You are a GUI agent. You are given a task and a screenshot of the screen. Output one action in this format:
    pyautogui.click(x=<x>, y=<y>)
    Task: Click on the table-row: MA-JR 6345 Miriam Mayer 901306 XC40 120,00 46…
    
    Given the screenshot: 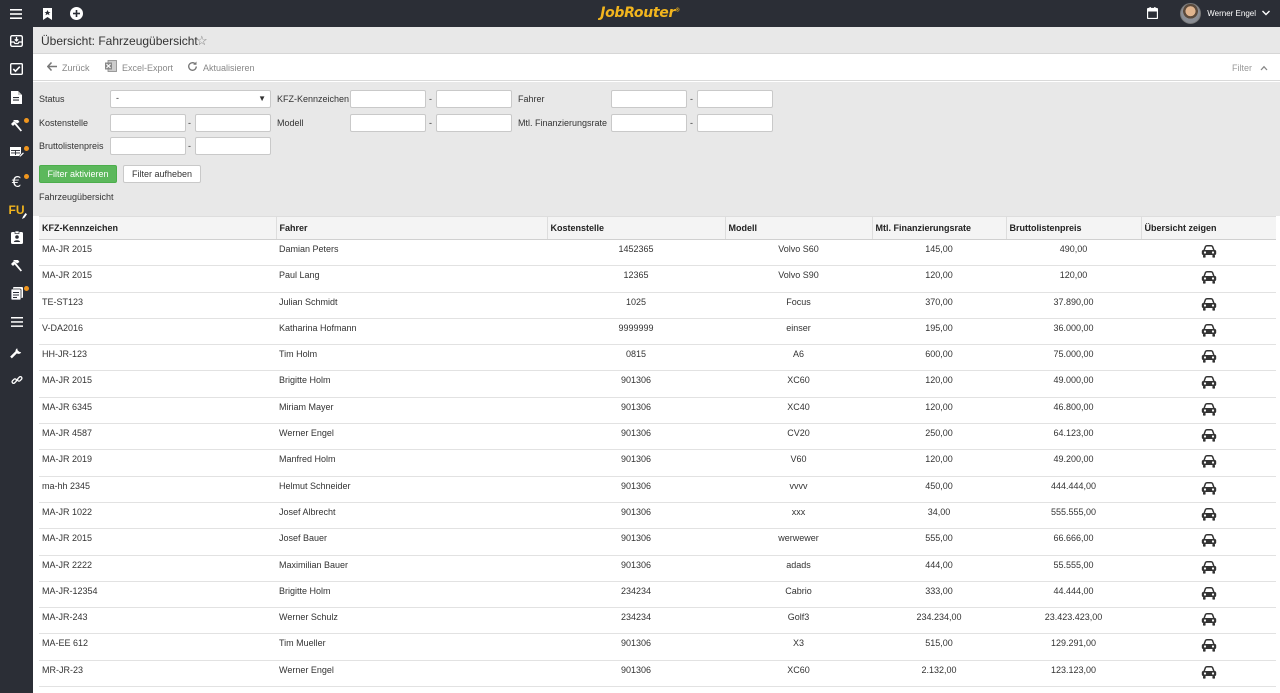 What is the action you would take?
    pyautogui.click(x=657, y=411)
    